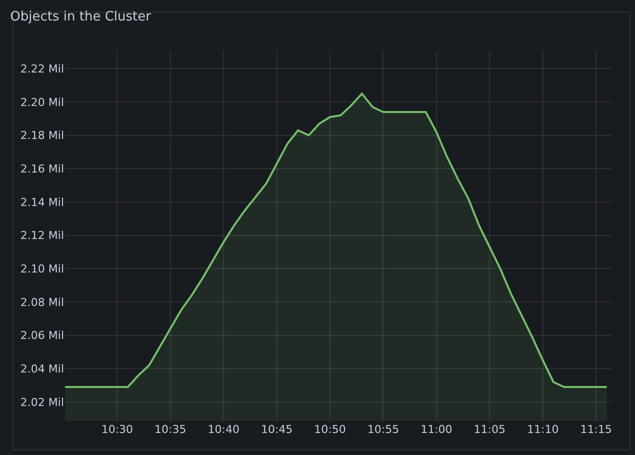 The width and height of the screenshot is (635, 455). I want to click on y-tick-label: 2.04 Mil, so click(42, 369).